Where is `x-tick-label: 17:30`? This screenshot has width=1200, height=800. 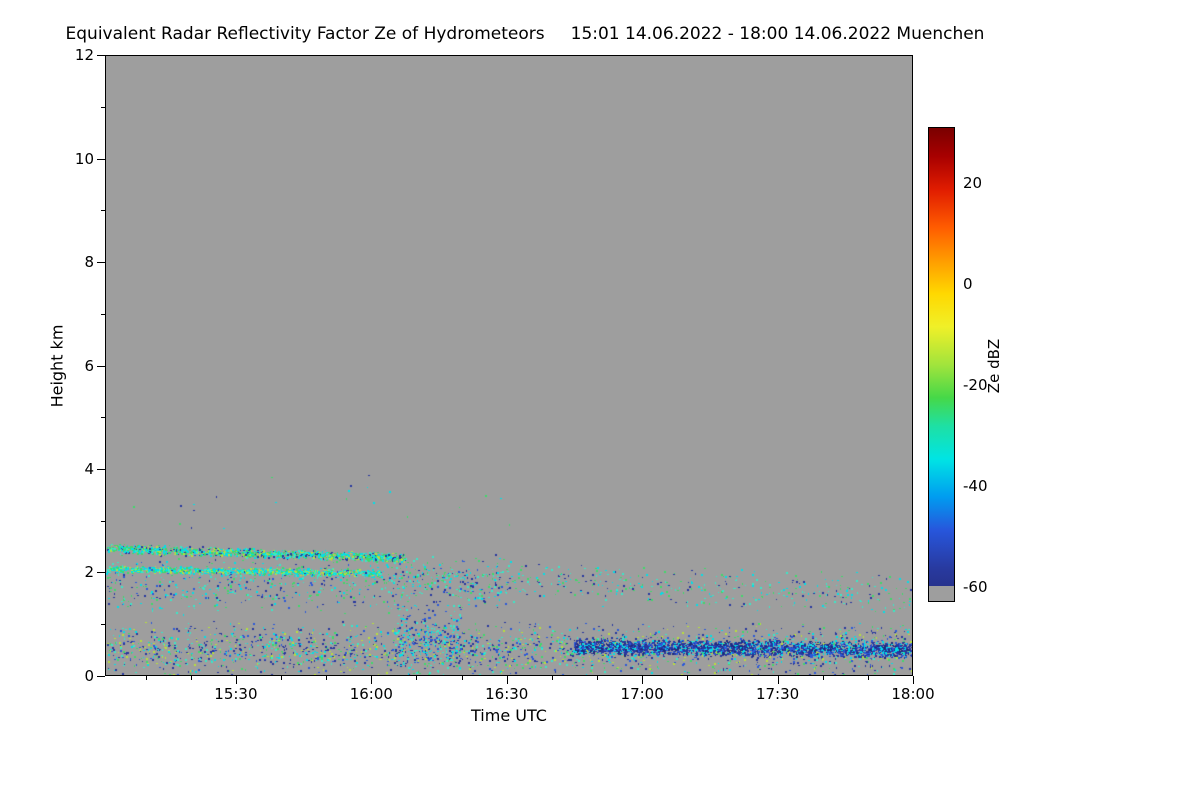 x-tick-label: 17:30 is located at coordinates (777, 694).